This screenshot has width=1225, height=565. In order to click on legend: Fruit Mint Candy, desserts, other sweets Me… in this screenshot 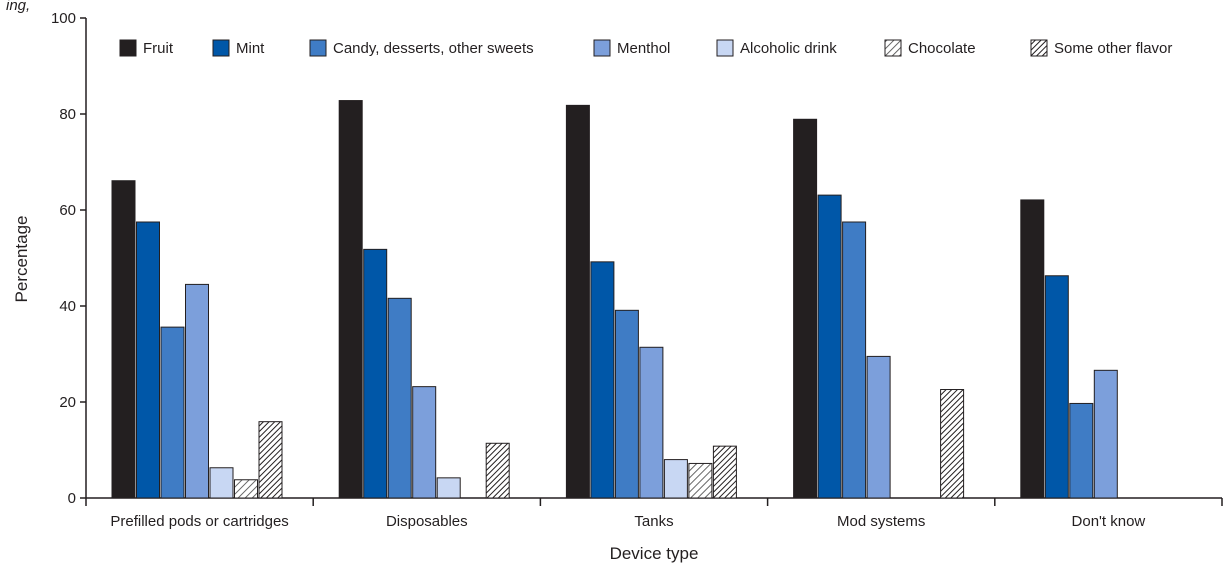, I will do `click(645, 48)`.